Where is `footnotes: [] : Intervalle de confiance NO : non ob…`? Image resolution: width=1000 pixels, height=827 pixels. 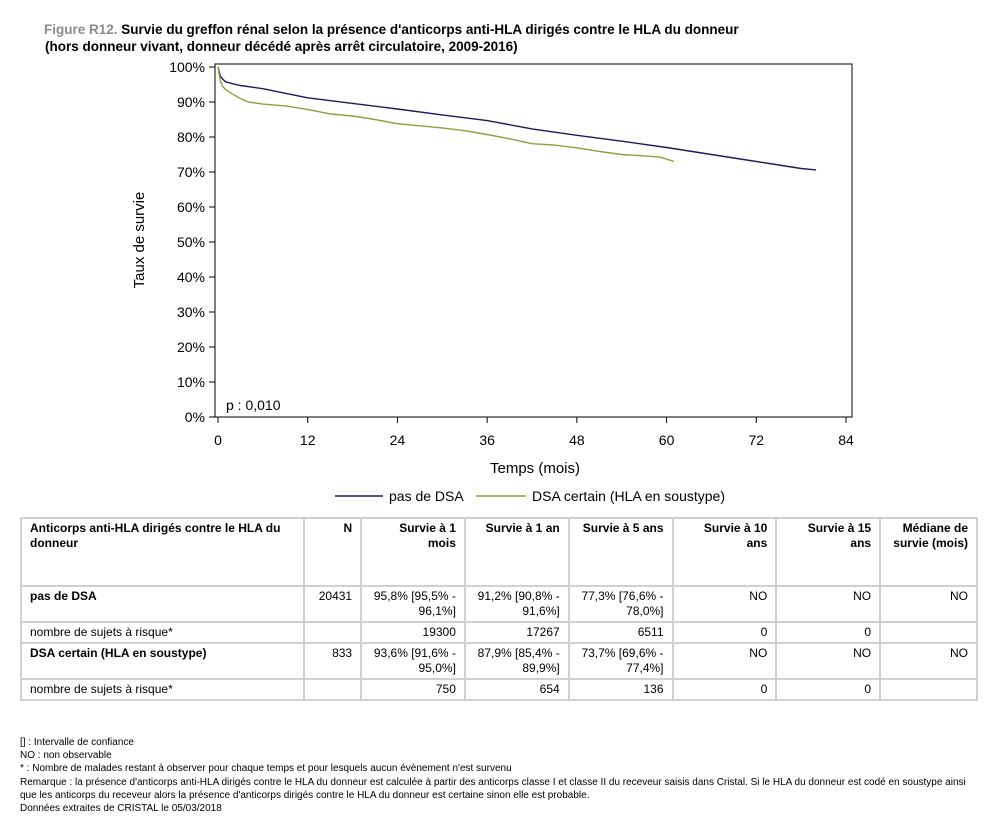 footnotes: [] : Intervalle de confiance NO : non ob… is located at coordinates (500, 775).